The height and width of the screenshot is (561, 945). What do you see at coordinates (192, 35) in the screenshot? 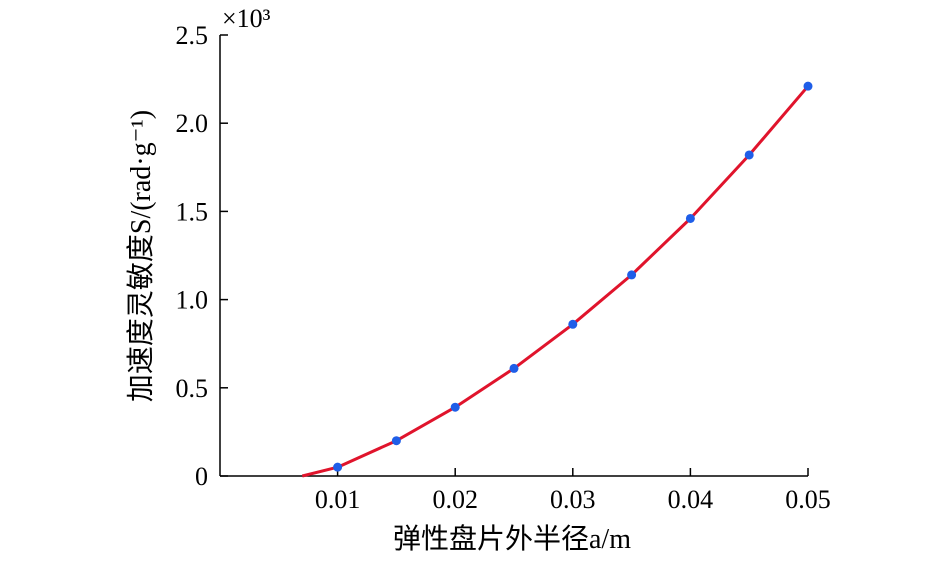
I see `y-tick-label: 2.5` at bounding box center [192, 35].